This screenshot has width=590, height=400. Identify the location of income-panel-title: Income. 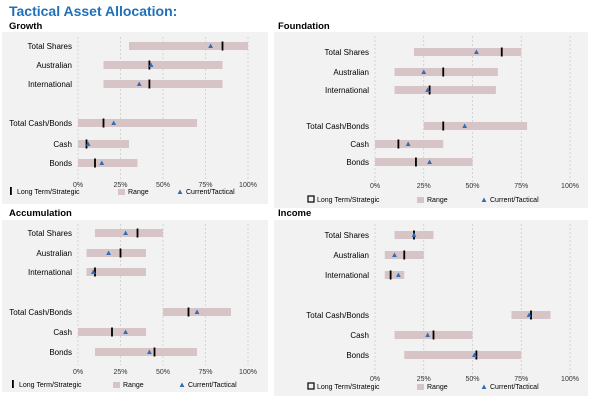
(295, 213).